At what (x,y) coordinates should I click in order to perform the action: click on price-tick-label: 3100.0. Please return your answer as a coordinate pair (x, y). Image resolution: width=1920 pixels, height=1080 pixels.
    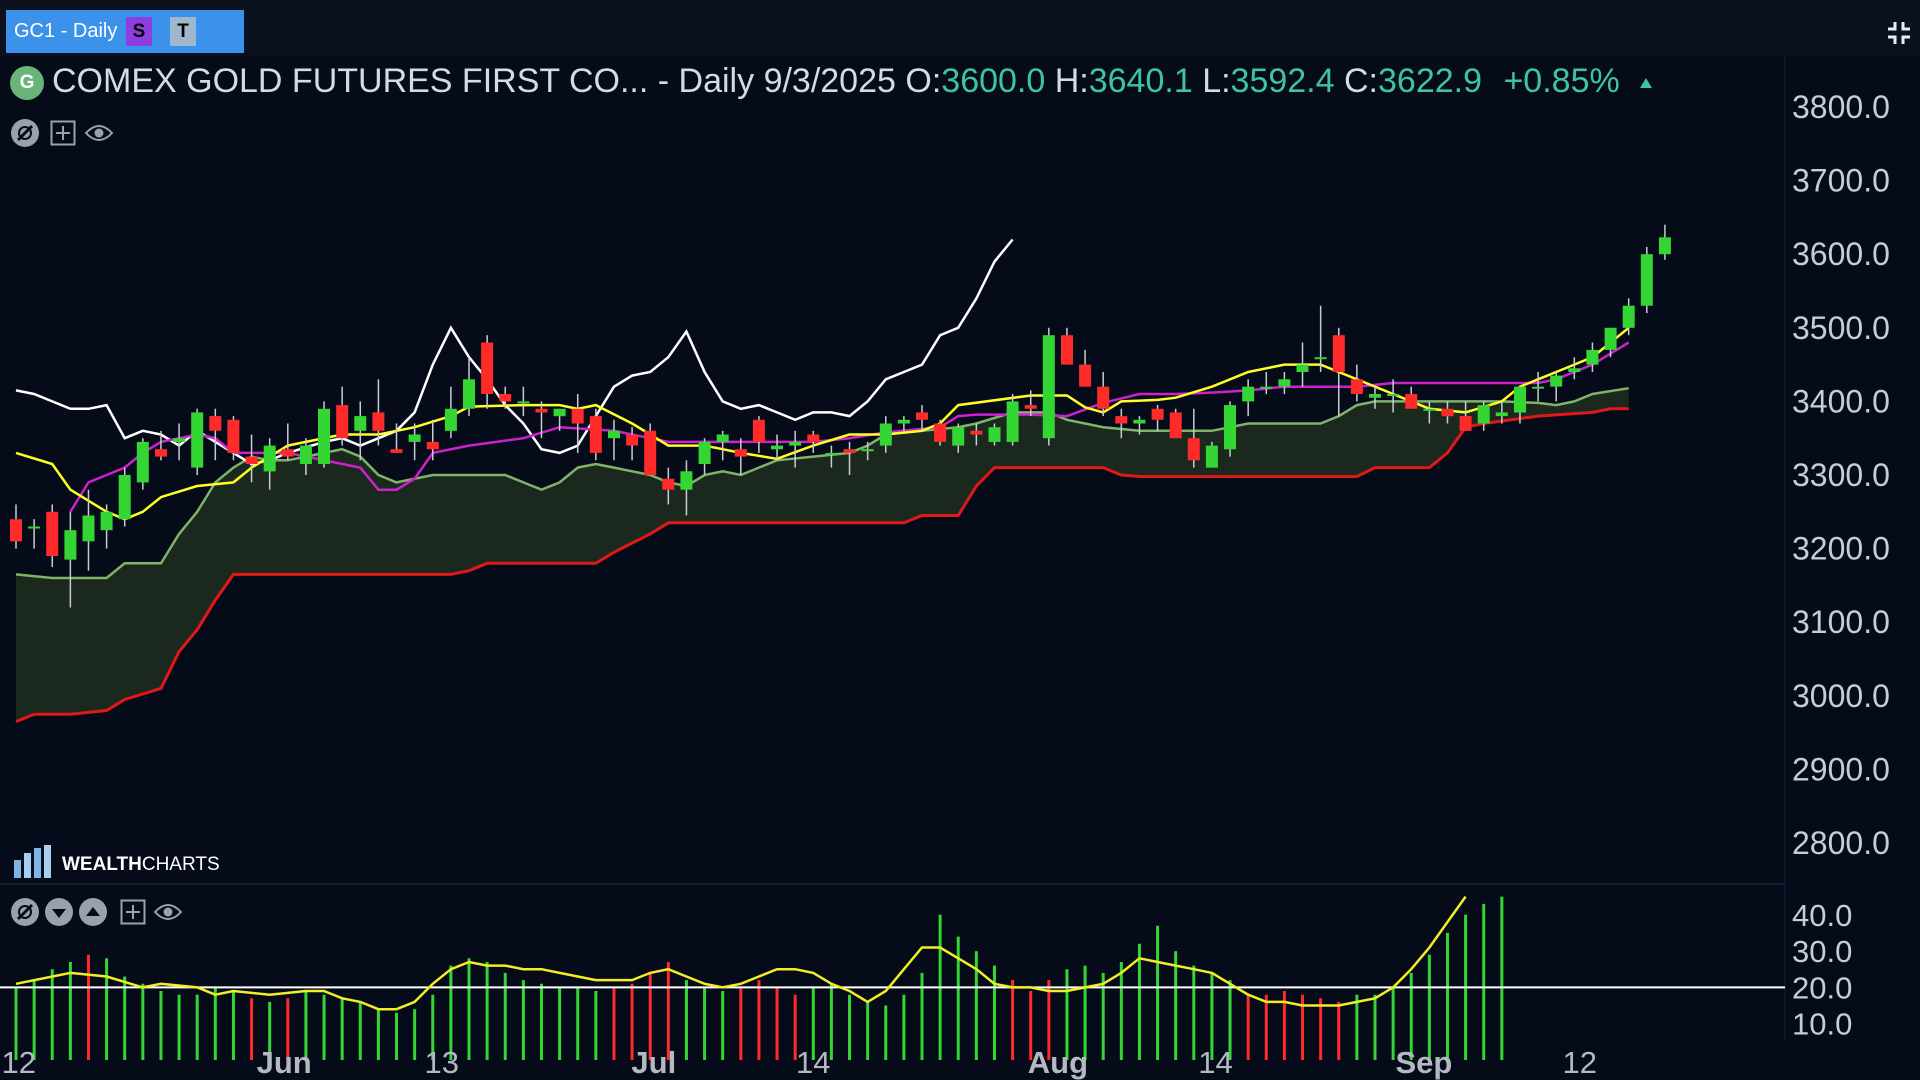
    Looking at the image, I should click on (1841, 622).